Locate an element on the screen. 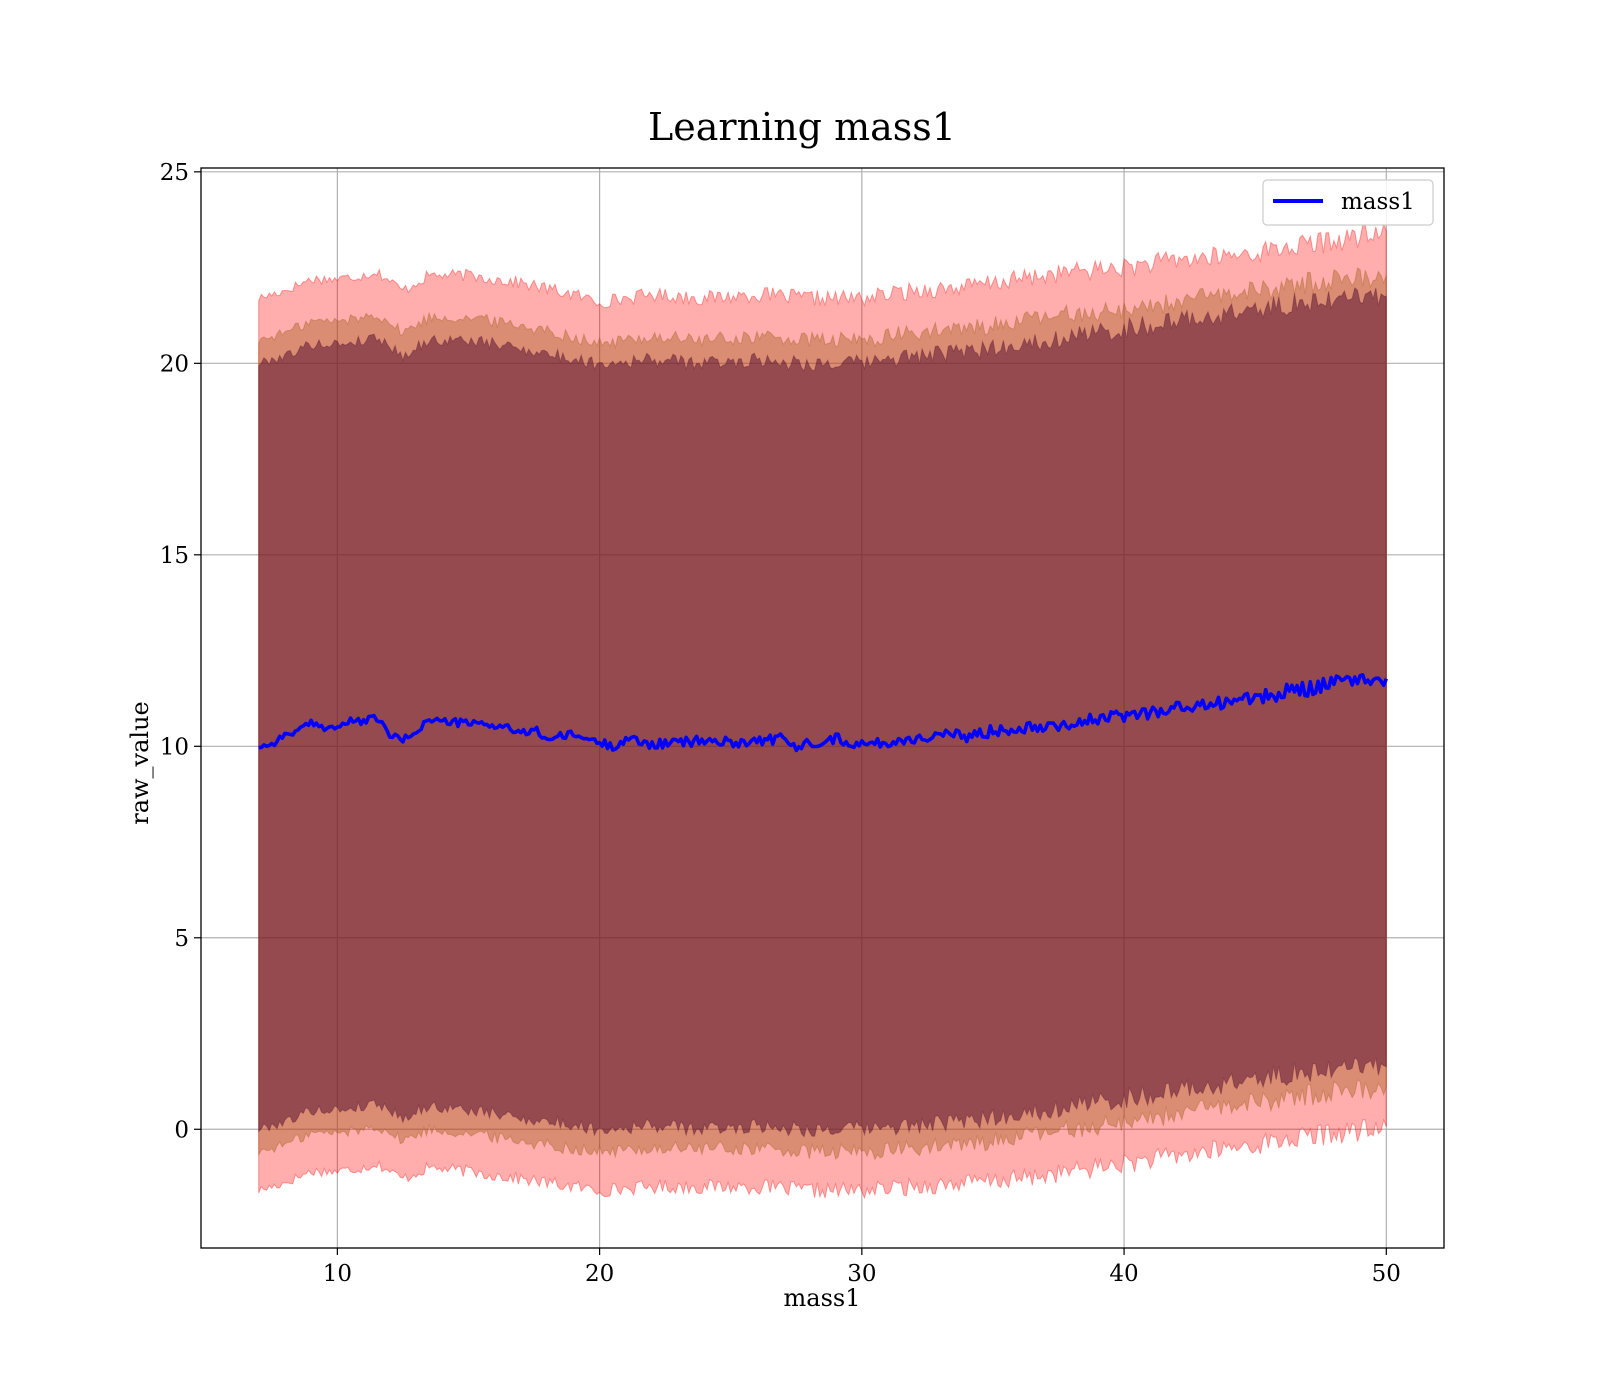  x-tick-label: 20 is located at coordinates (599, 1274).